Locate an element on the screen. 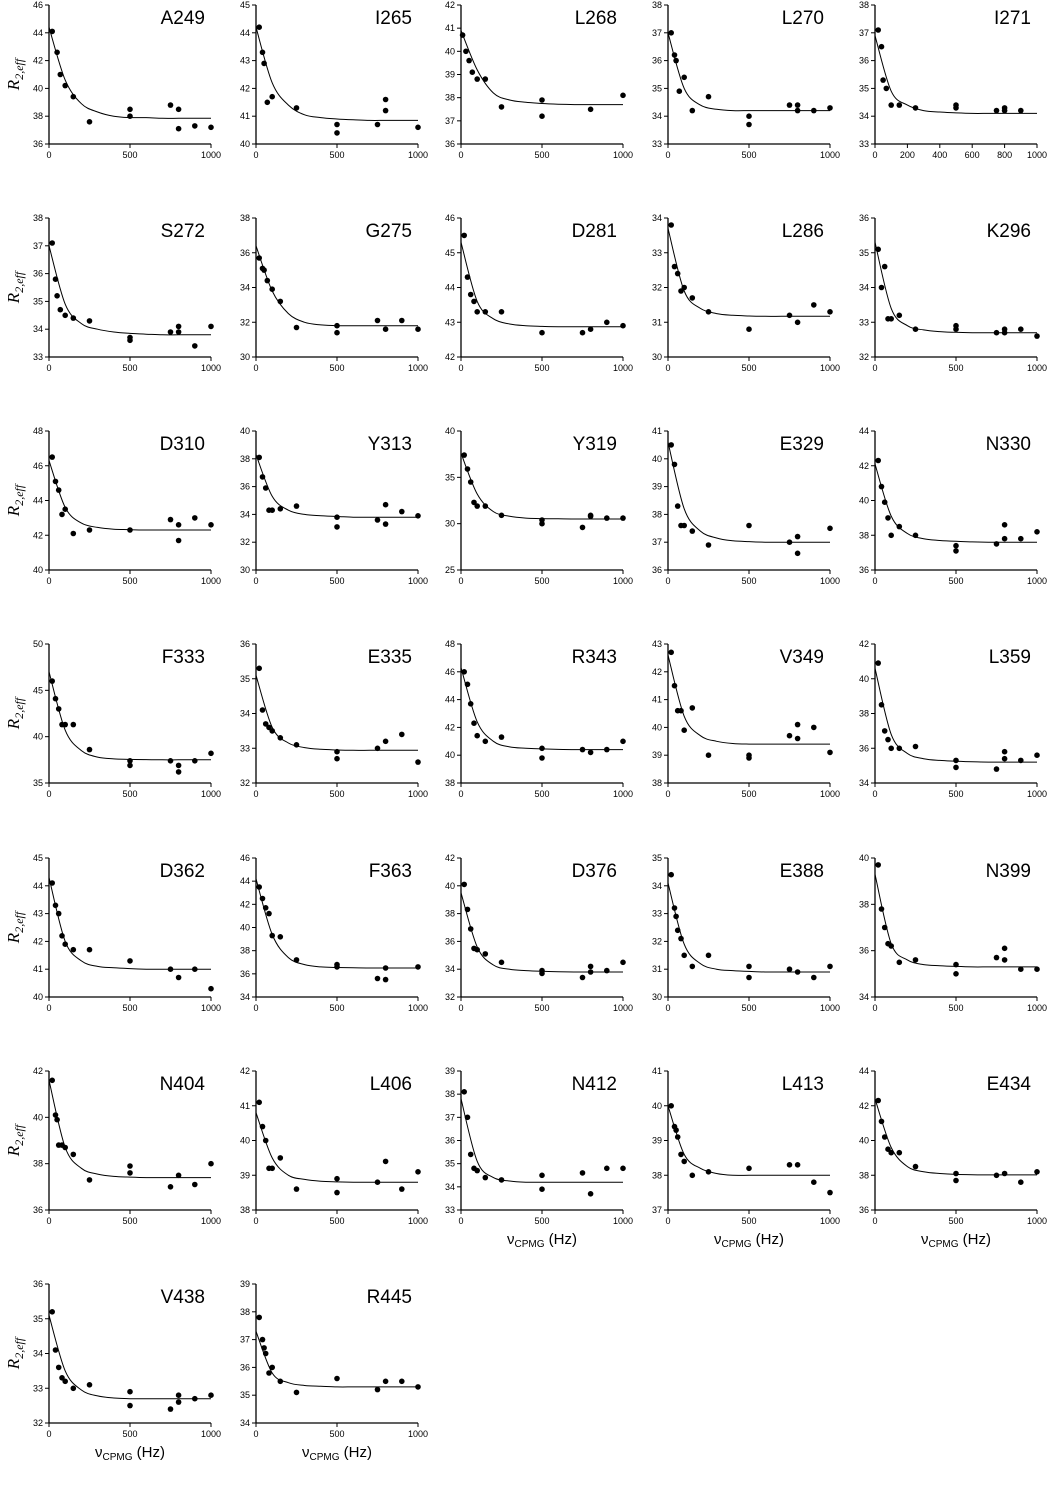 The width and height of the screenshot is (1056, 1500). y-tick-label: 45 is located at coordinates (245, 5).